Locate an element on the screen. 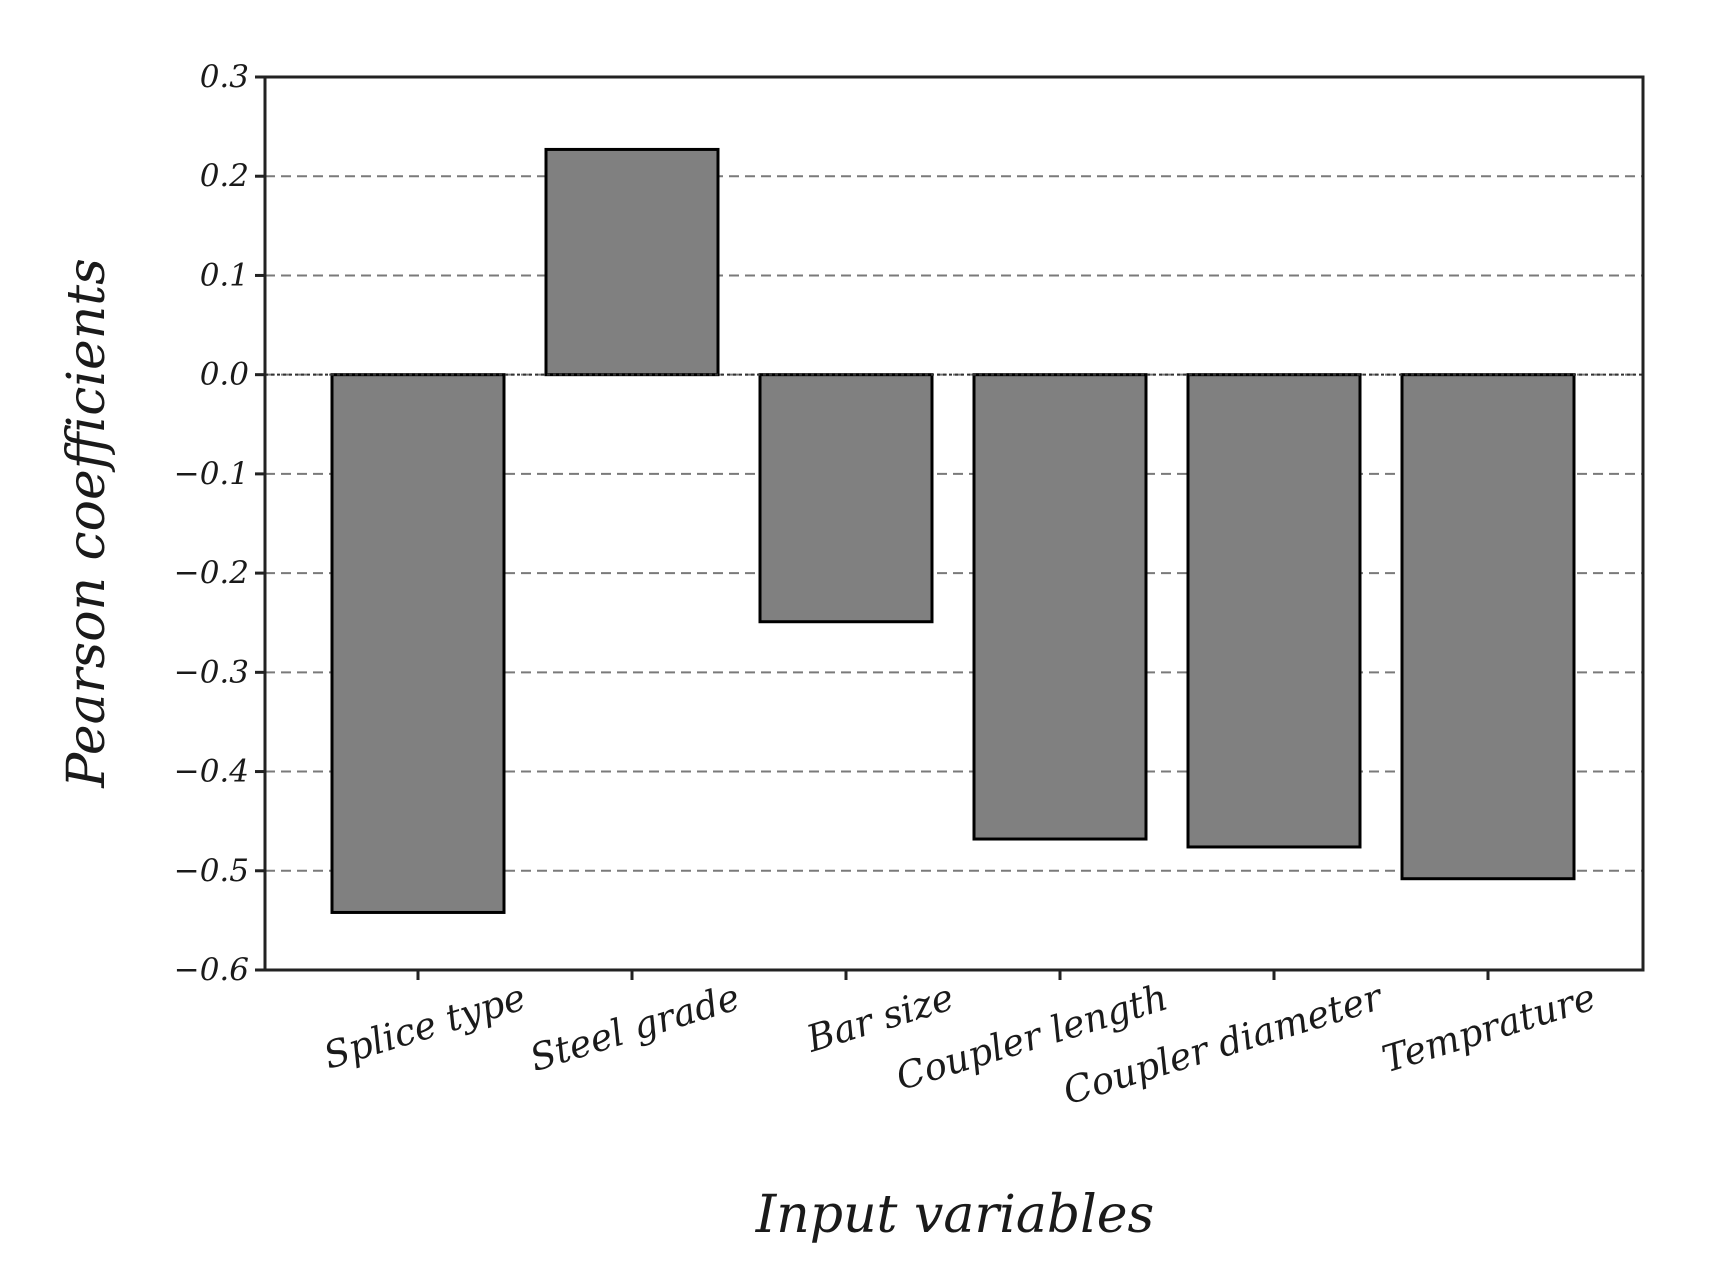  y-tick-label: 0.3 is located at coordinates (224, 77).